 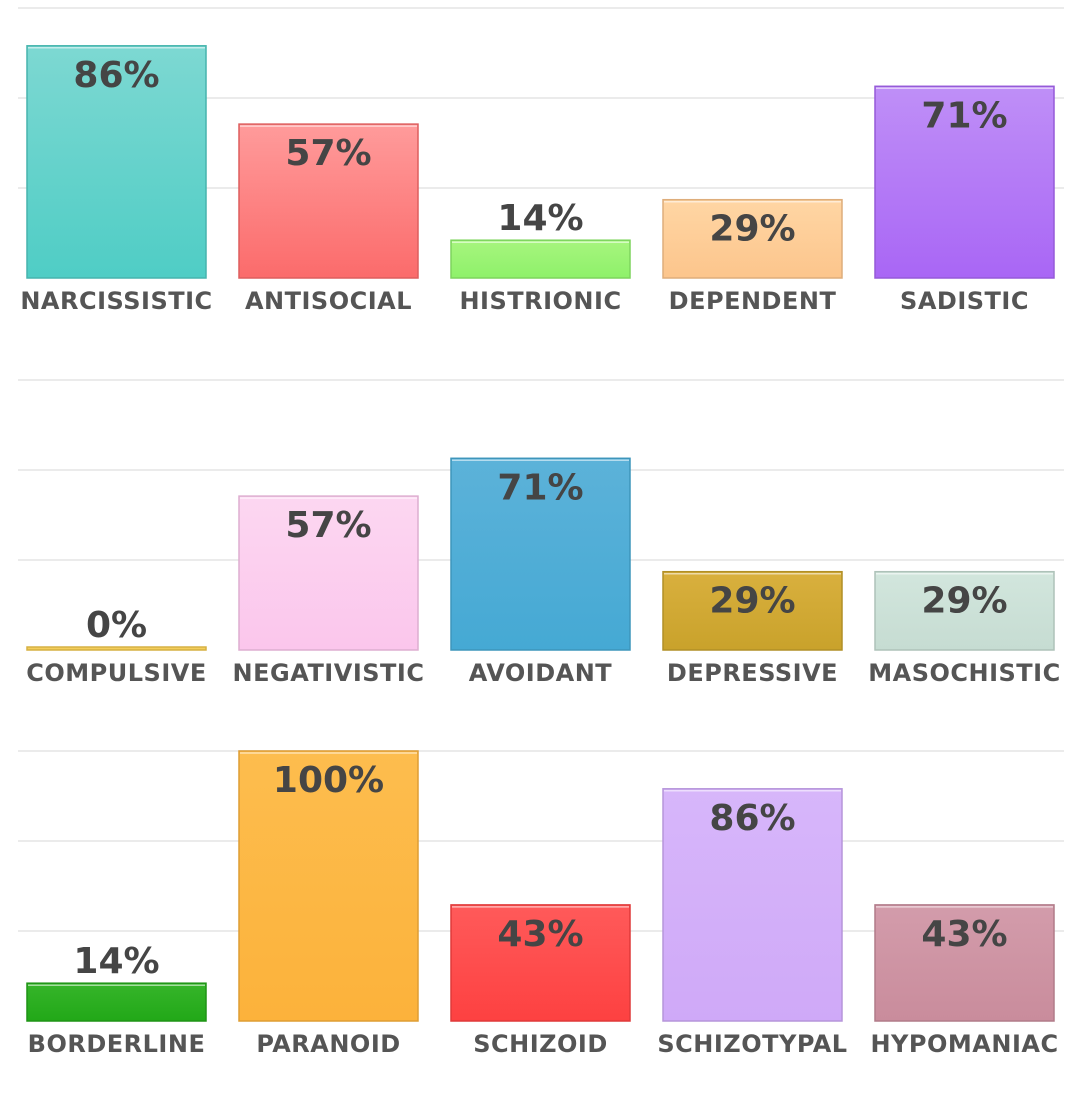 I want to click on bar-sadistic, so click(x=964, y=182).